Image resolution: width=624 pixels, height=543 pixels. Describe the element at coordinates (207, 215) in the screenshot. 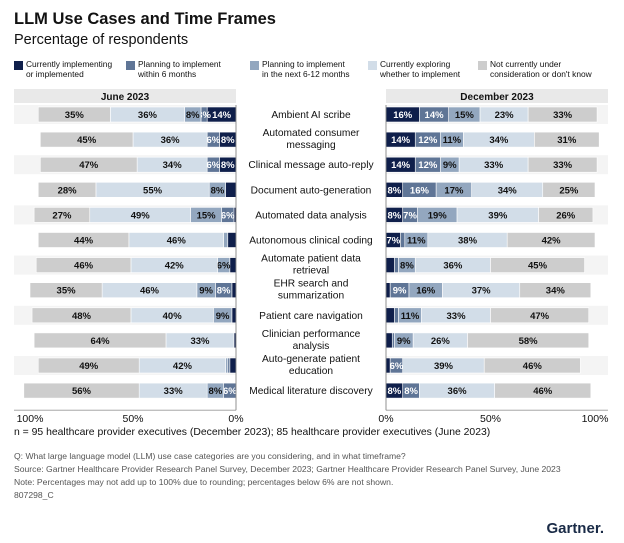

I see `data-label-june: 15%` at that location.